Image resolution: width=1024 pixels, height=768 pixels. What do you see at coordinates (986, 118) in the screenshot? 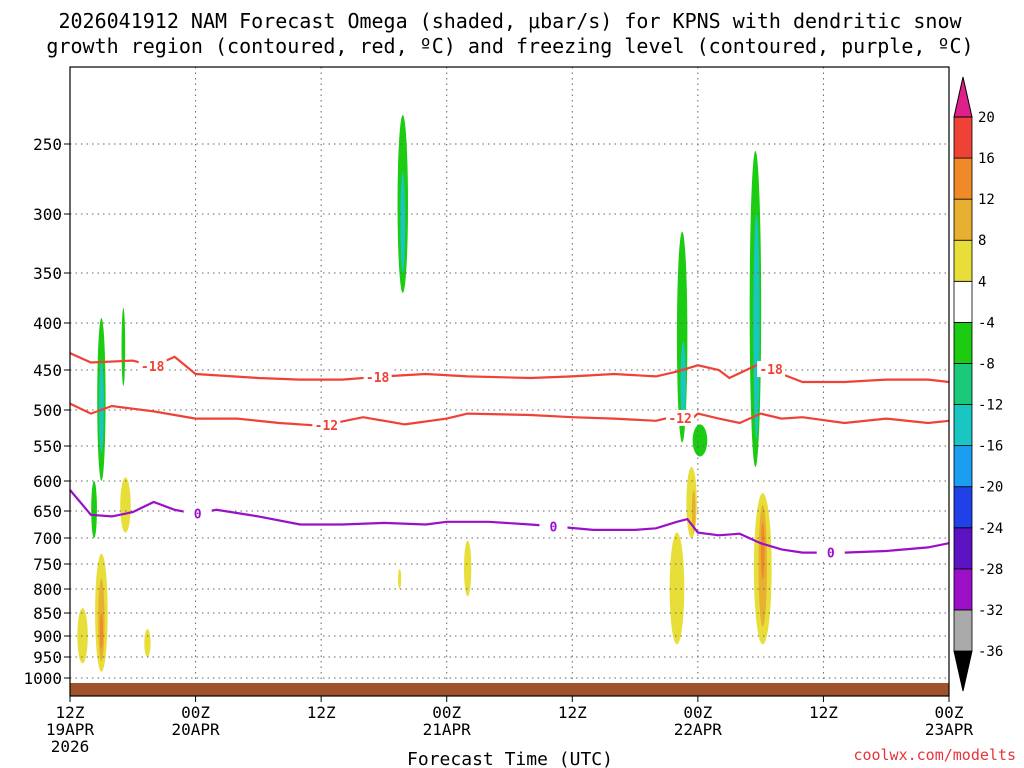
I see `colorbar-level-label: 20` at bounding box center [986, 118].